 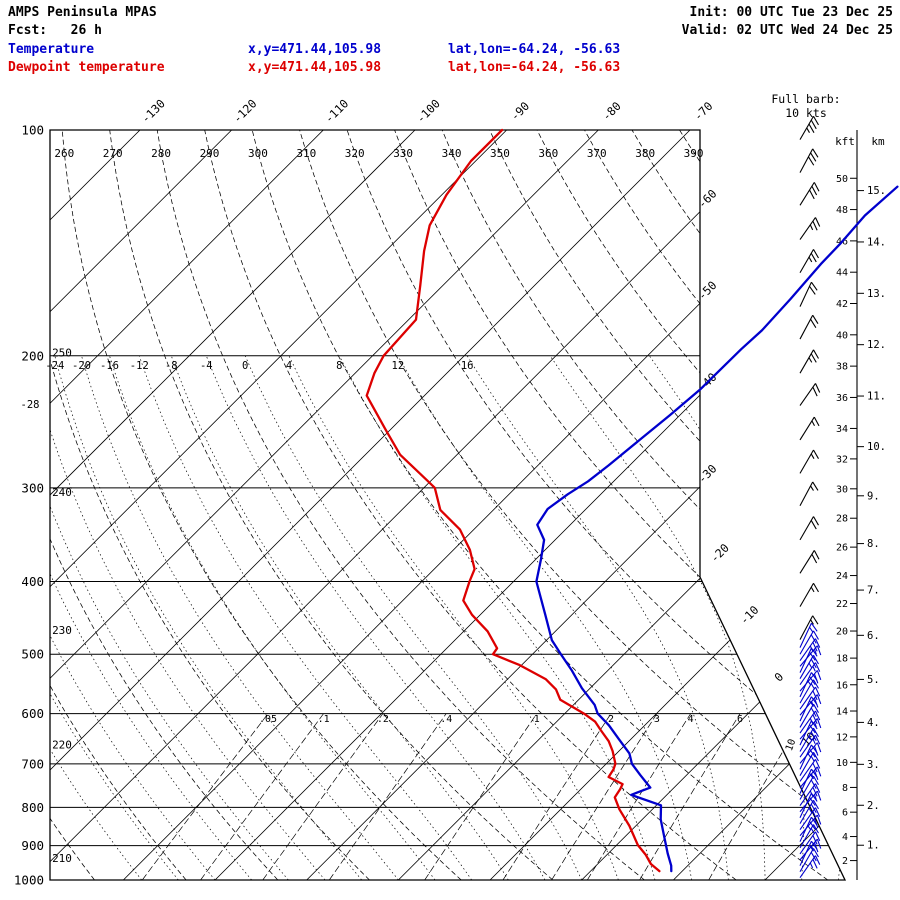 What do you see at coordinates (55, 30) in the screenshot?
I see `forecast-hour: Fcst: 26 h` at bounding box center [55, 30].